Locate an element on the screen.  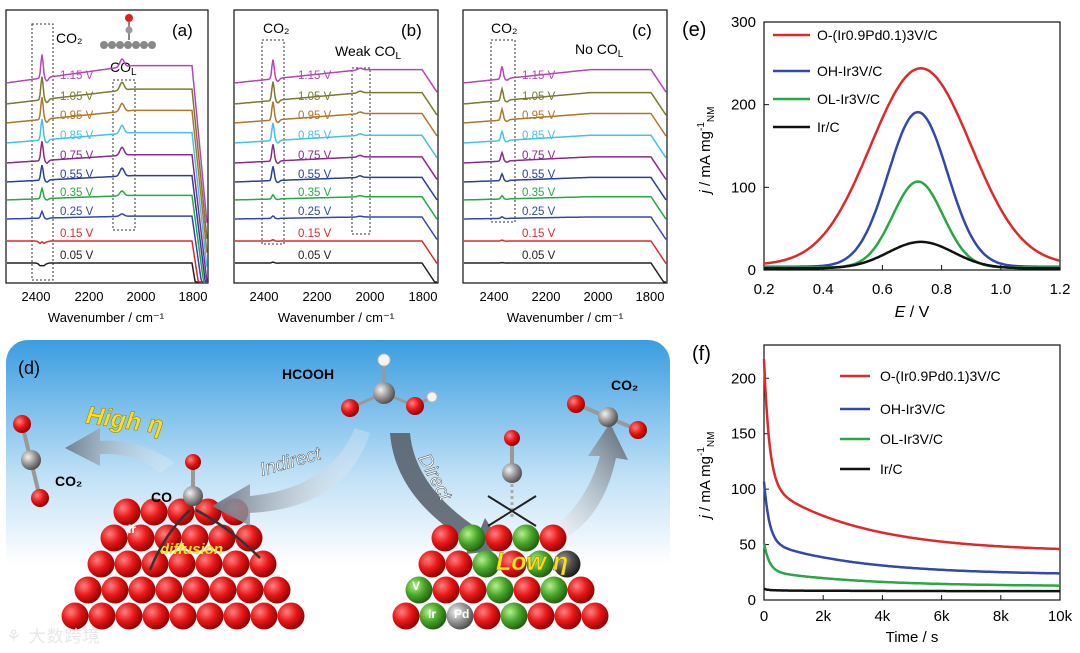
panel-c-co2-box is located at coordinates (503, 131).